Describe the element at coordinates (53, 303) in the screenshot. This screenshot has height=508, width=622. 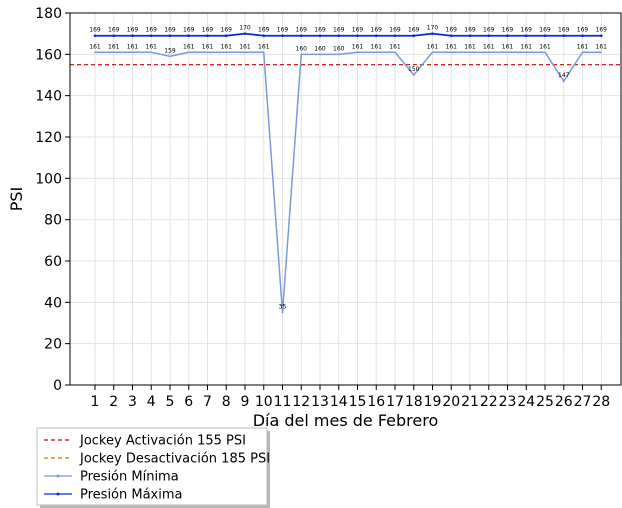
I see `y-tick-label: 40` at that location.